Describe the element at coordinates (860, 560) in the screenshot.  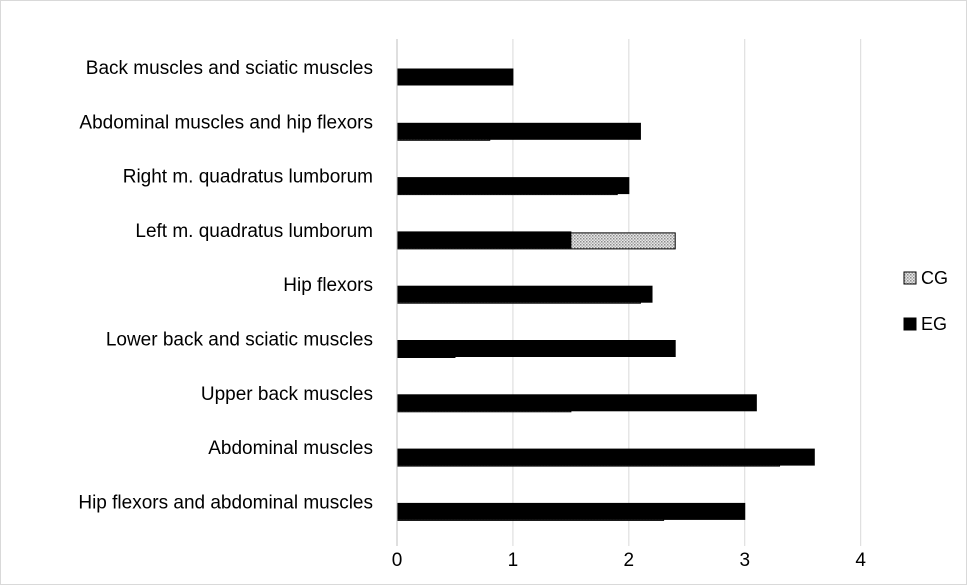
I see `x-tick-label-4: 4` at that location.